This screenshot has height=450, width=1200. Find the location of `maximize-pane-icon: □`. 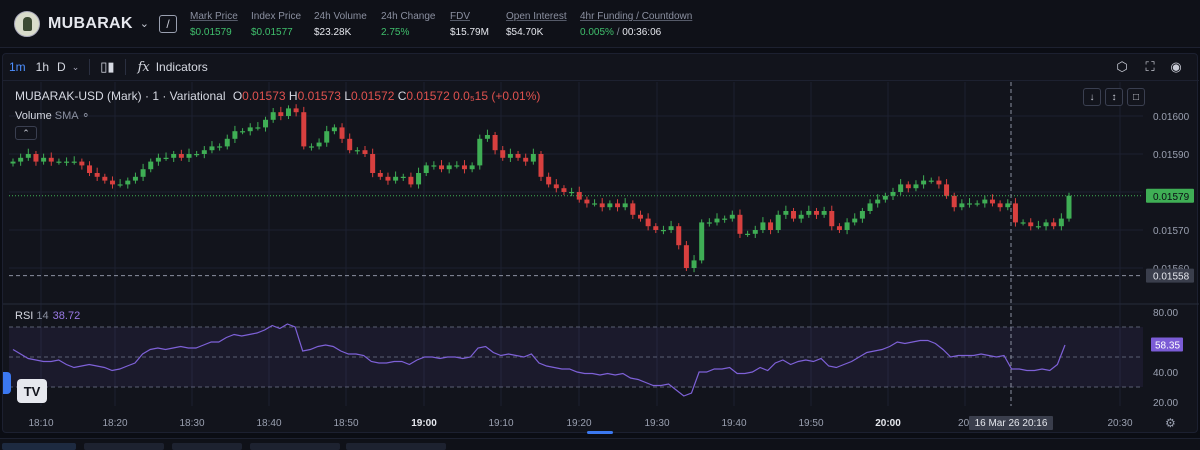

maximize-pane-icon: □ is located at coordinates (1136, 97).